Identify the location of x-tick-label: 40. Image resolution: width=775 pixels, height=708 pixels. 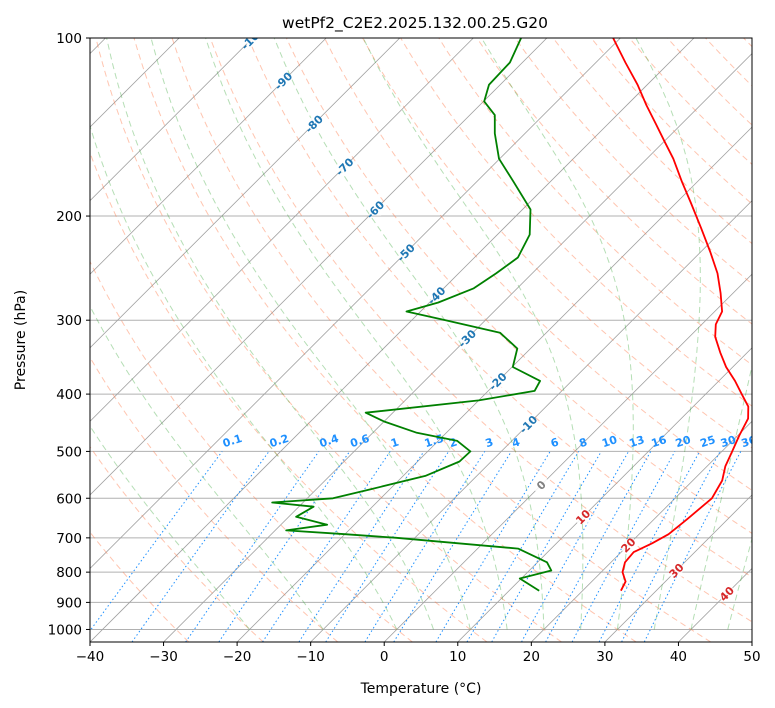
(678, 657).